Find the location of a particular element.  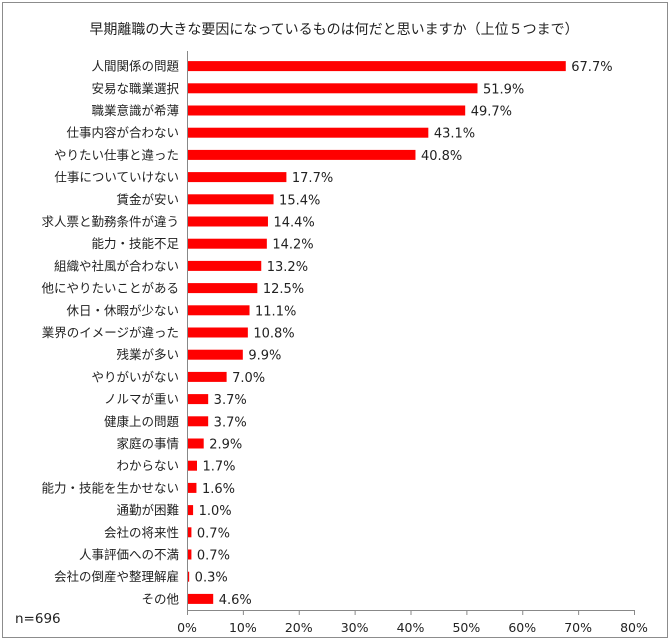

value-label: 10.8% is located at coordinates (273, 334).